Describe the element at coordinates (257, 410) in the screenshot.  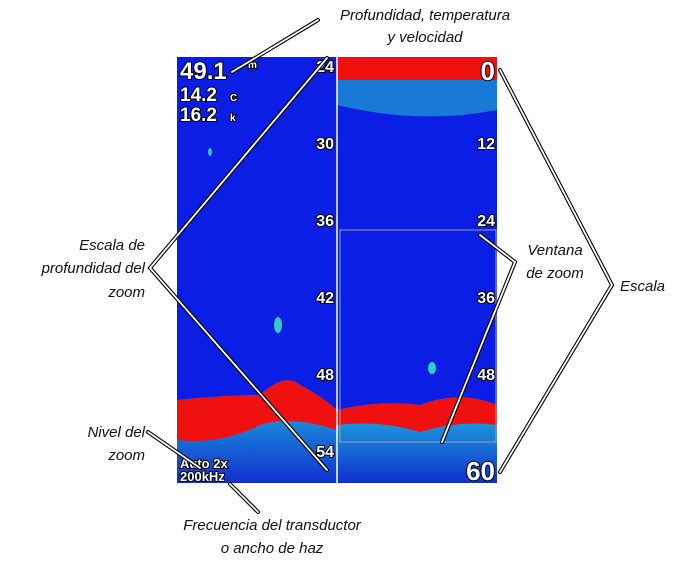
I see `bottom-return` at that location.